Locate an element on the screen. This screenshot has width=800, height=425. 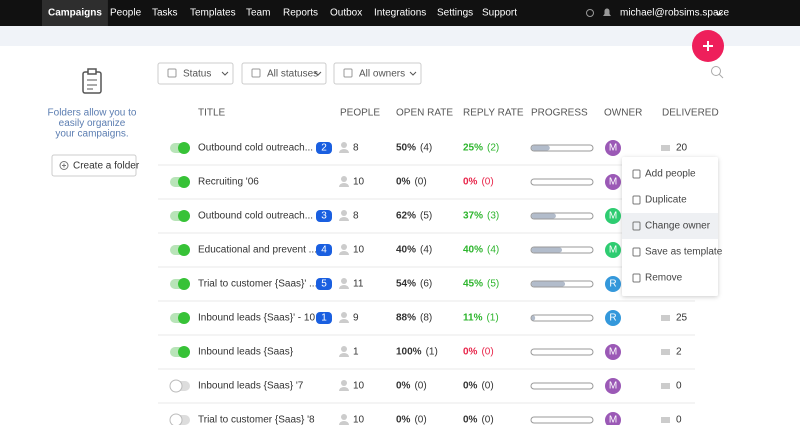
people-count: 9 is located at coordinates (356, 318).